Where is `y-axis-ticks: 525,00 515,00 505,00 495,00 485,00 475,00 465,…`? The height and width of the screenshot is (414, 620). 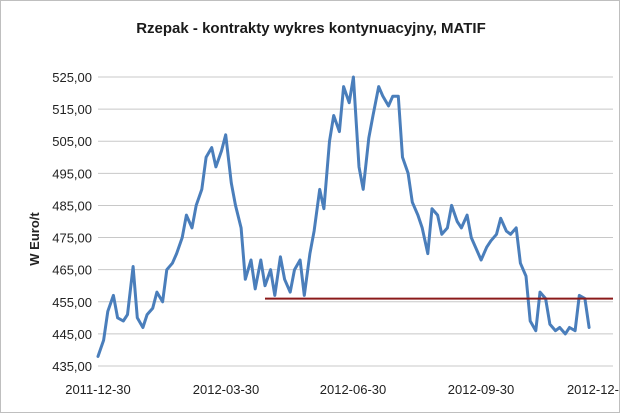
y-axis-ticks: 525,00 515,00 505,00 495,00 485,00 475,00 465,… is located at coordinates (72, 222).